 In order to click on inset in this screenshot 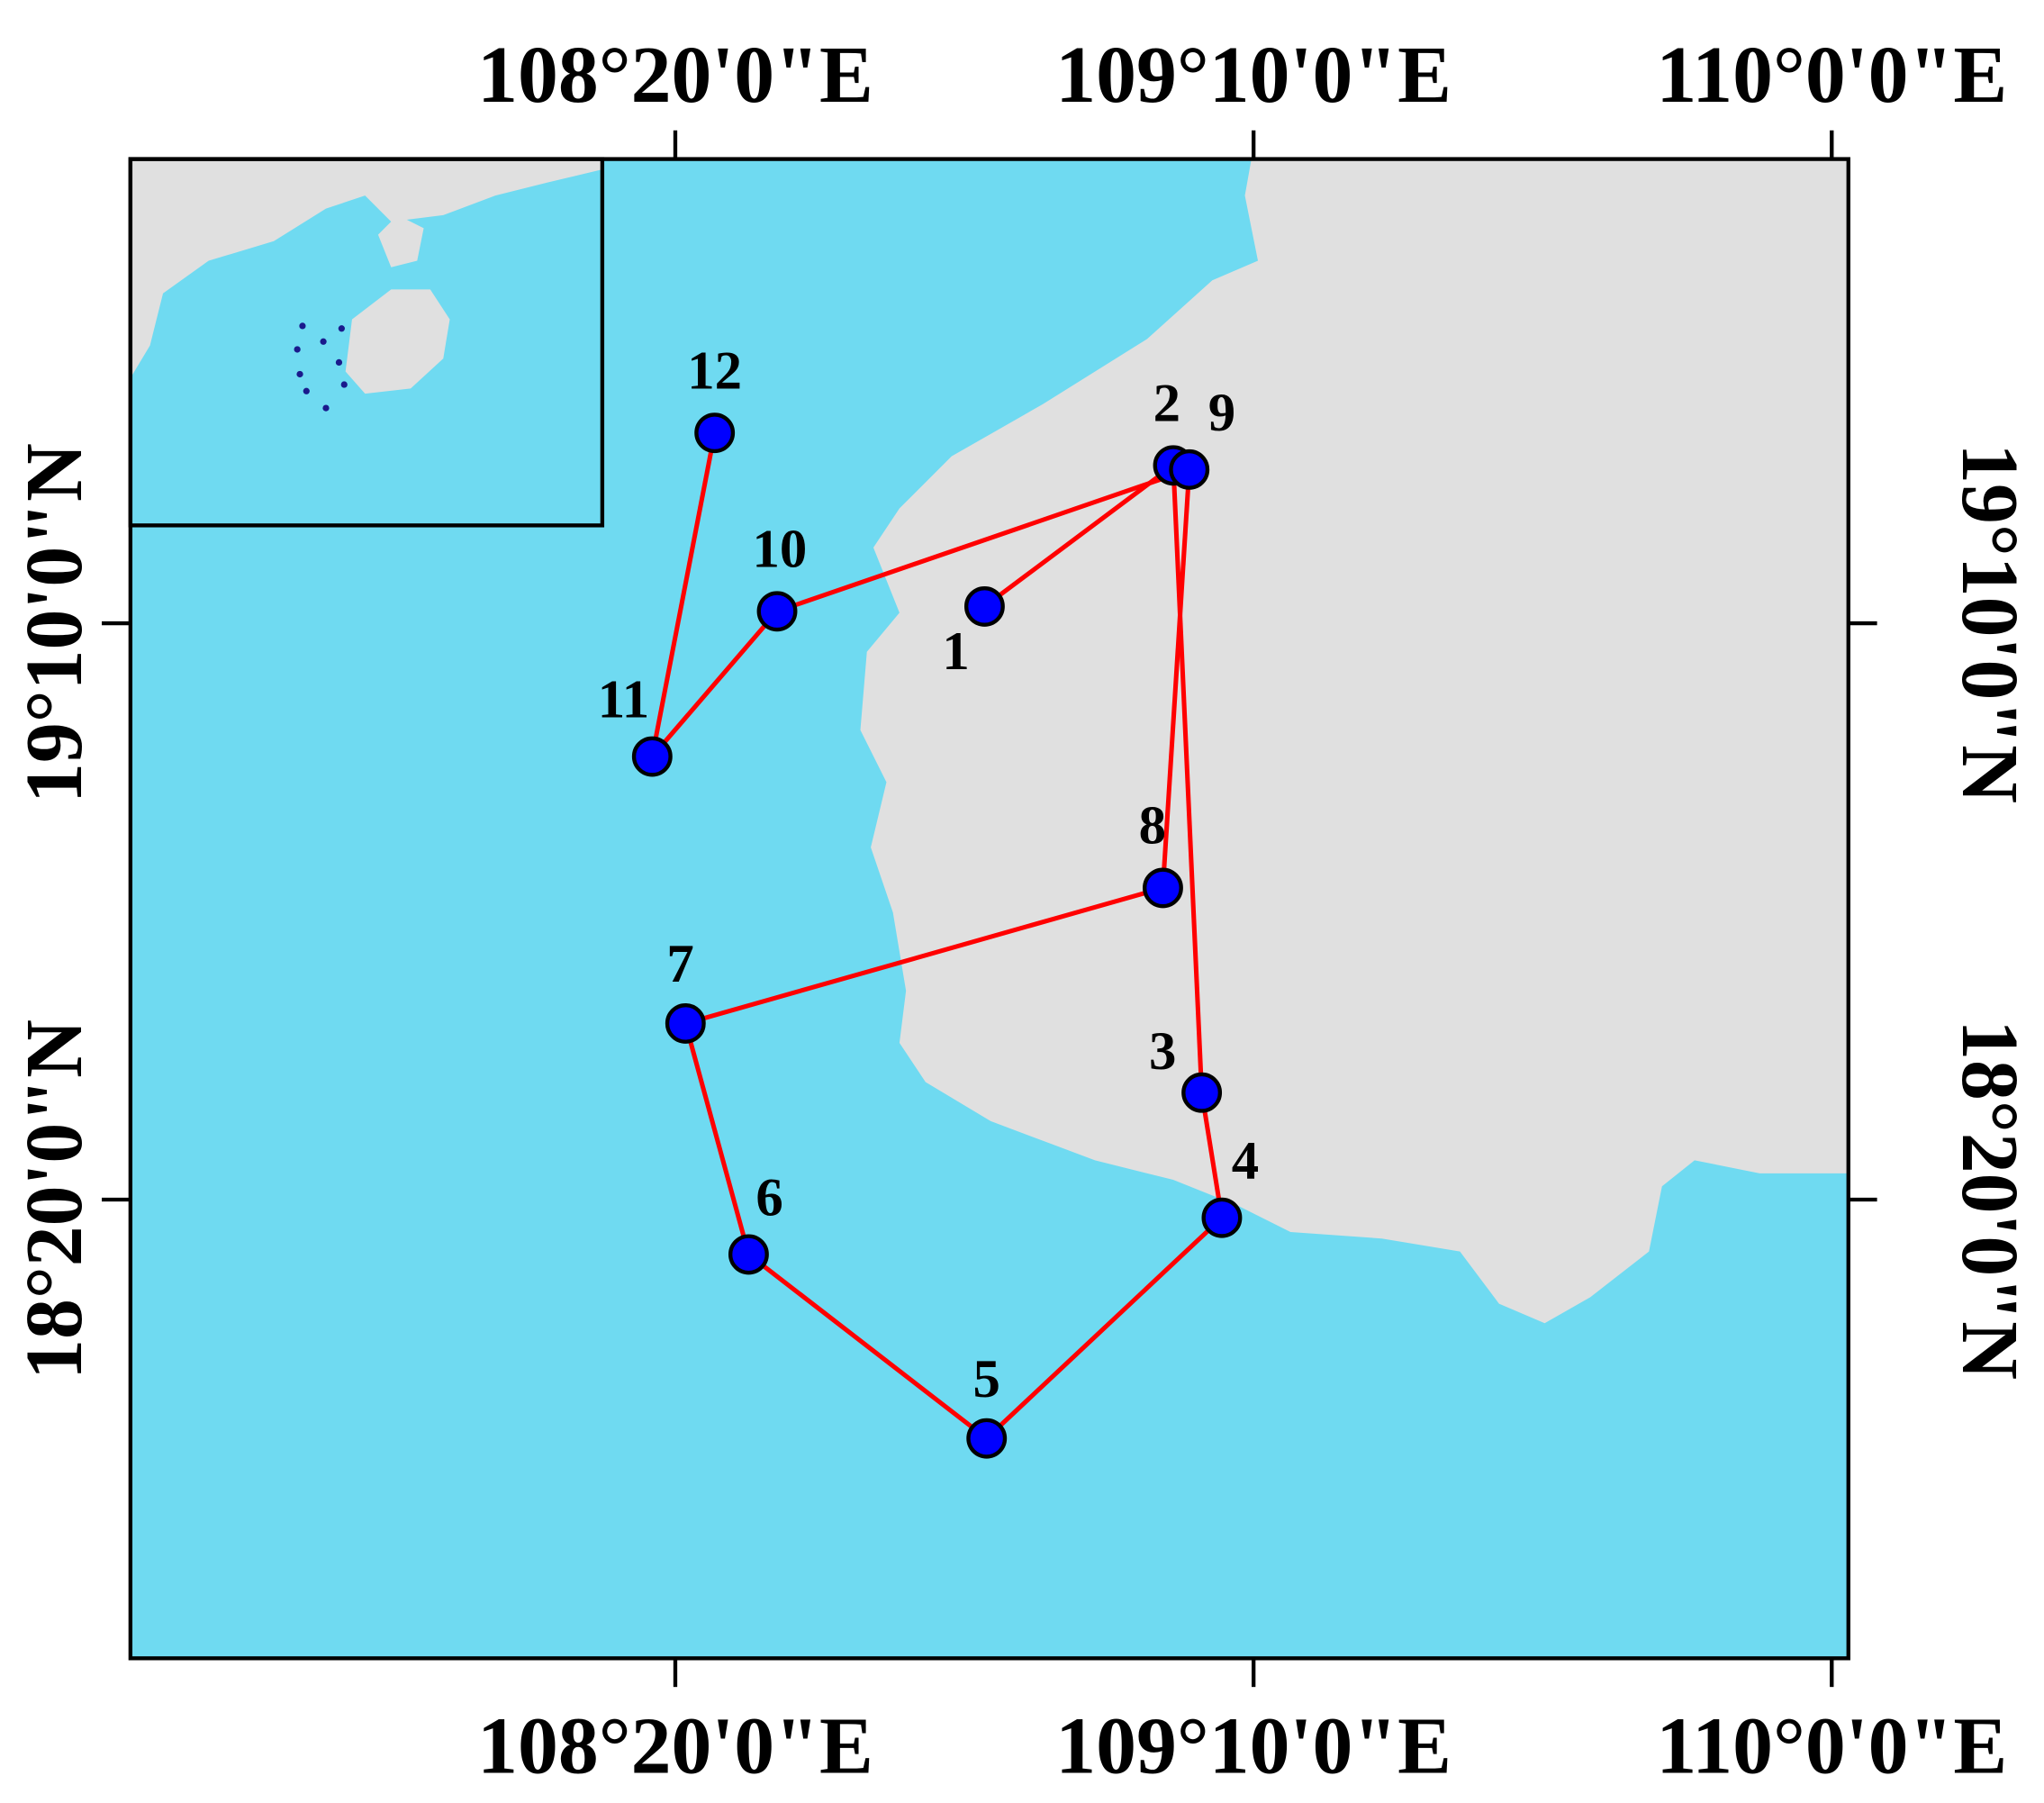, I will do `click(366, 342)`.